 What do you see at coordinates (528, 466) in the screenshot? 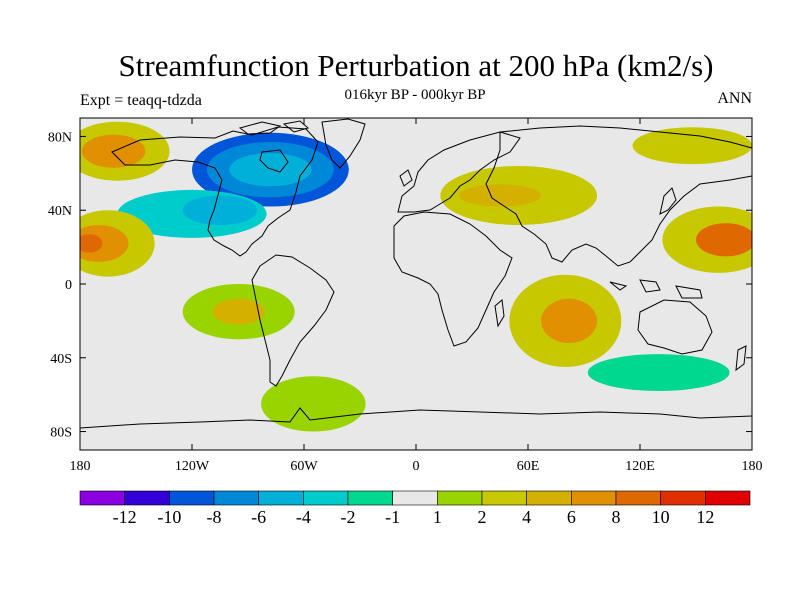
I see `x-tick-label: 60E` at bounding box center [528, 466].